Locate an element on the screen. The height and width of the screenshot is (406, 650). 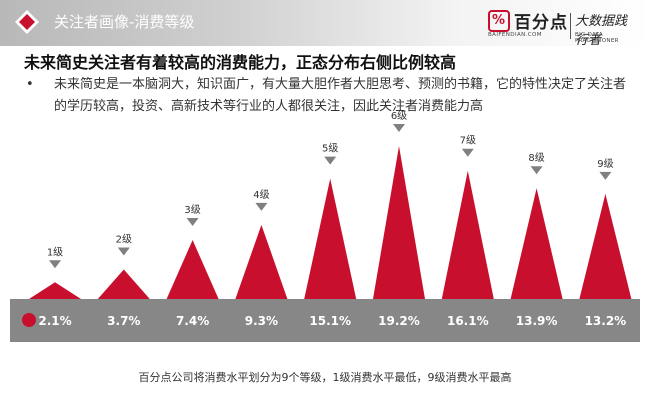
page-title: 未来简史关注者有着较高的消费能力，正态分布右侧比例较高 is located at coordinates (240, 62).